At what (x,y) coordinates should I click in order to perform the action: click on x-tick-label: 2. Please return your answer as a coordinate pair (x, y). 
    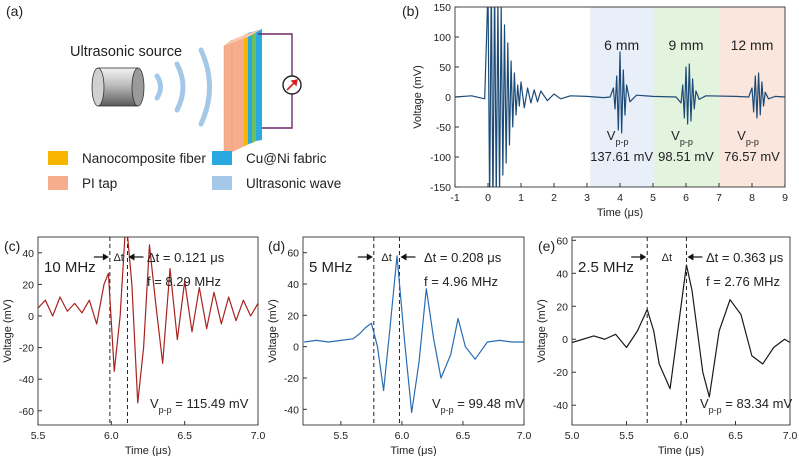
    Looking at the image, I should click on (554, 198).